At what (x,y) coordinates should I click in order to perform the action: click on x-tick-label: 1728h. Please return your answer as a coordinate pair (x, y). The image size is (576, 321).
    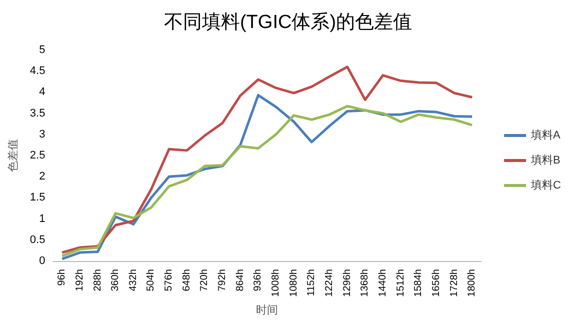
    Looking at the image, I should click on (454, 283).